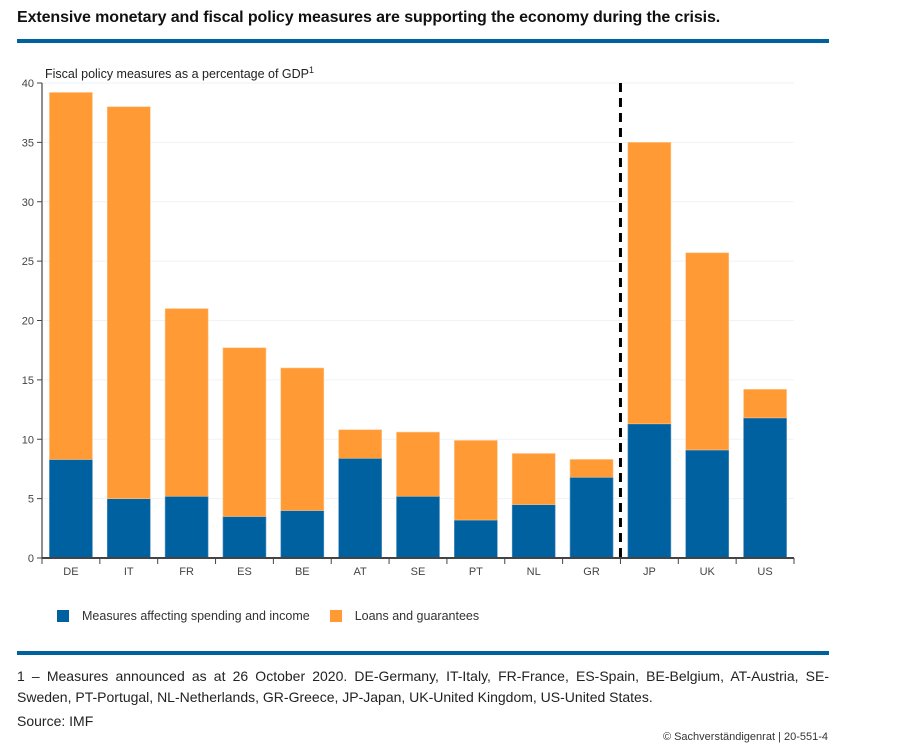  I want to click on bar-be-spending, so click(302, 534).